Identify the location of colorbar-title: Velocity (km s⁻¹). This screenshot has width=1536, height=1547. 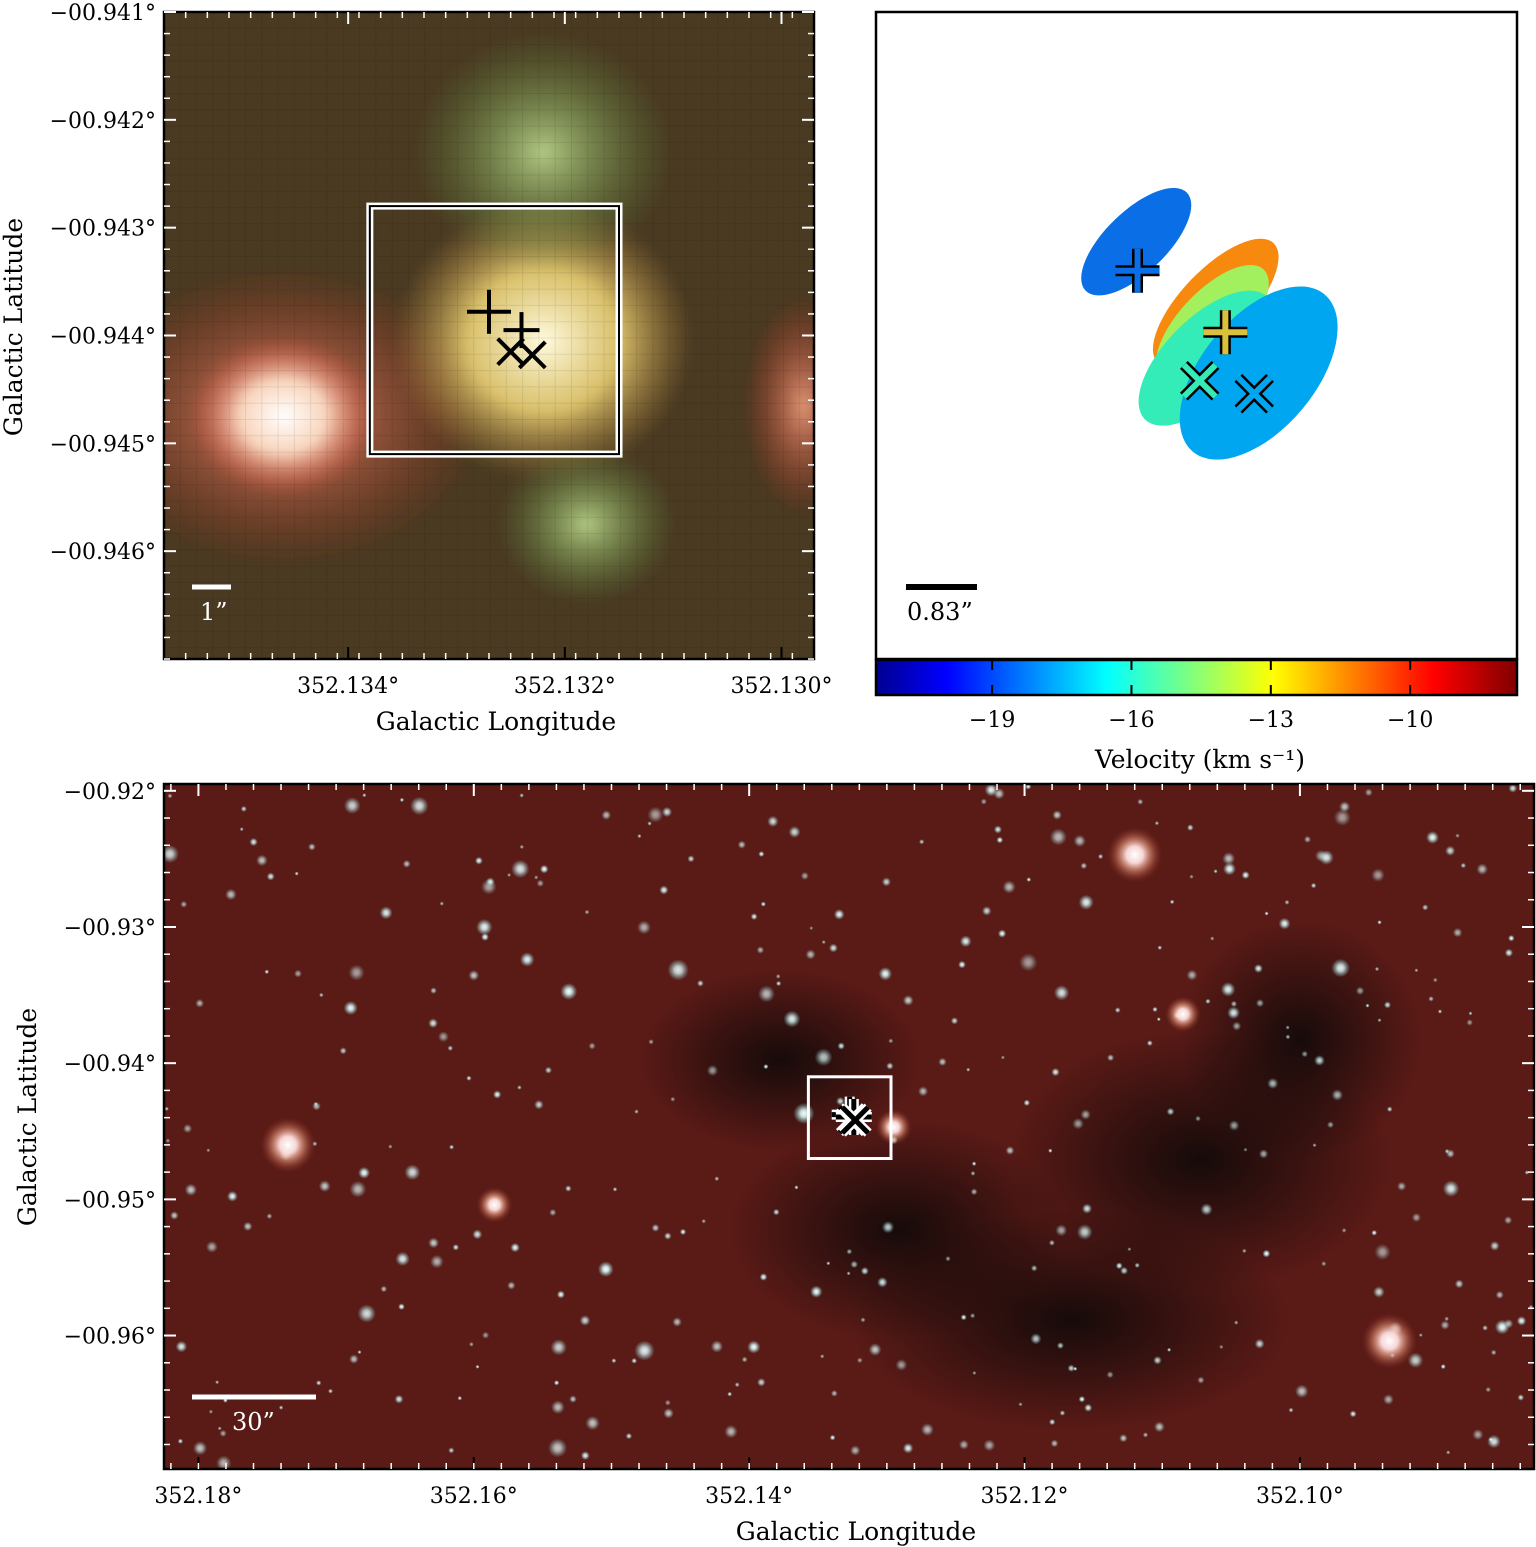
(1199, 759).